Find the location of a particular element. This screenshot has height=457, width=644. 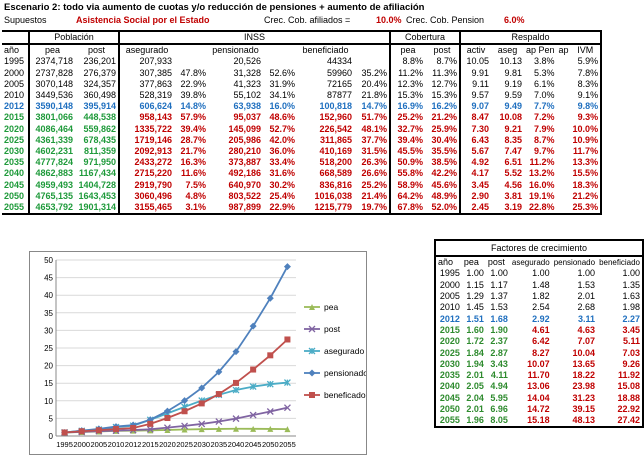

table-cell: 5.3% is located at coordinates (544, 72).